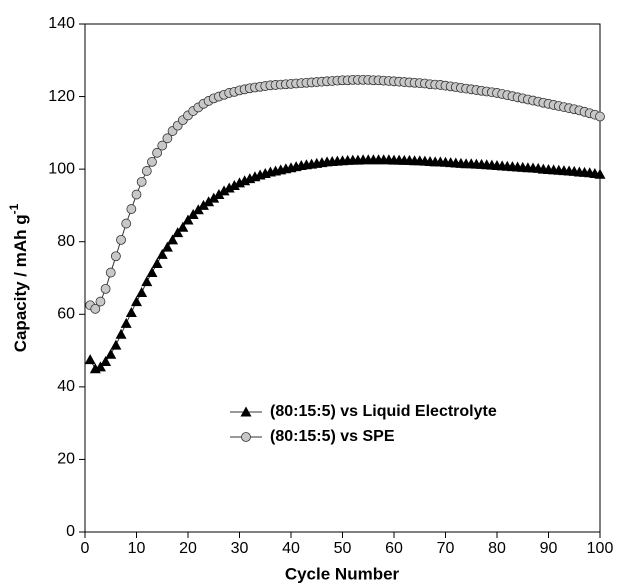 This screenshot has width=617, height=587. I want to click on legend-label: (80:15:5) vs SPE, so click(332, 436).